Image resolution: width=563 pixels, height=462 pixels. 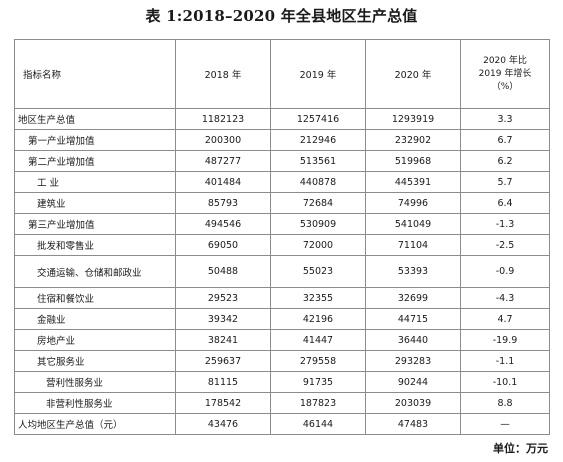 I want to click on value-2019-cell: 46144, so click(x=318, y=424).